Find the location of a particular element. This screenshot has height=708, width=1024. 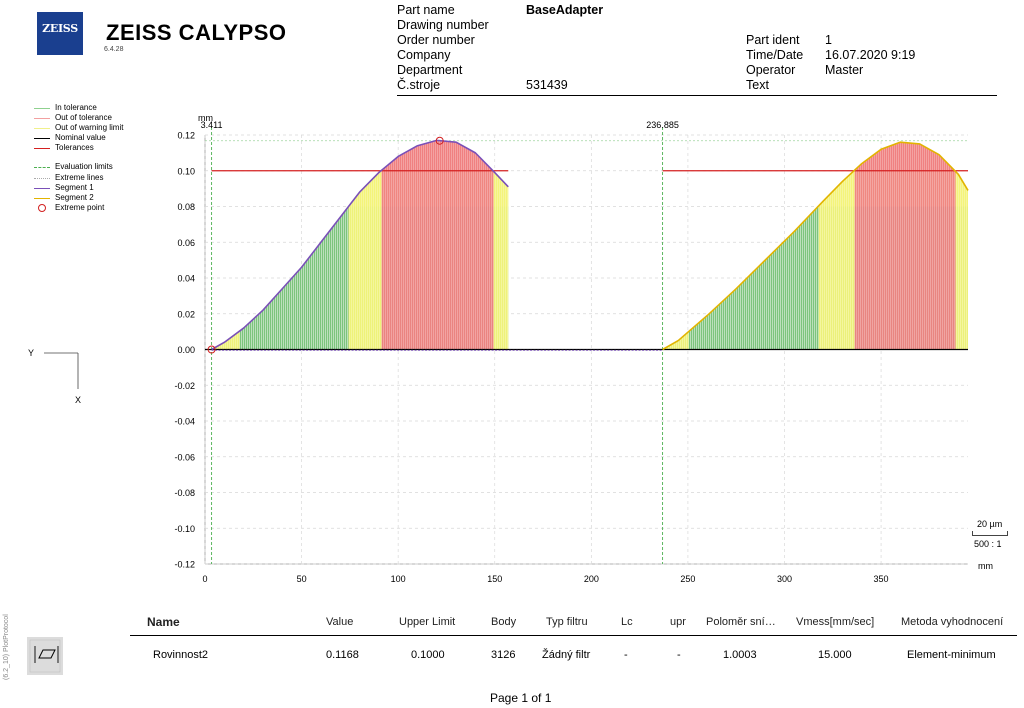

y-tick-label: -0.10 is located at coordinates (184, 529).